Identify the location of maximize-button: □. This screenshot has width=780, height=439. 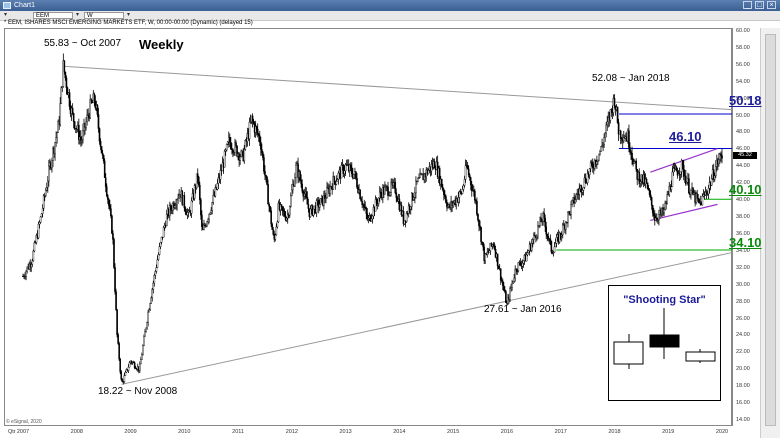
(759, 5).